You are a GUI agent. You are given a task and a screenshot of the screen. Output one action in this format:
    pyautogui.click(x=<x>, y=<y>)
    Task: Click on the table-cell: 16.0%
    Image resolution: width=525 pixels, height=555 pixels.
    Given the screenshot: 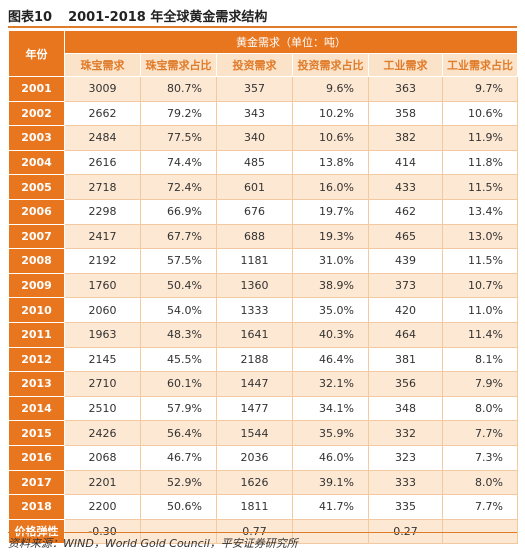 What is the action you would take?
    pyautogui.click(x=330, y=187)
    